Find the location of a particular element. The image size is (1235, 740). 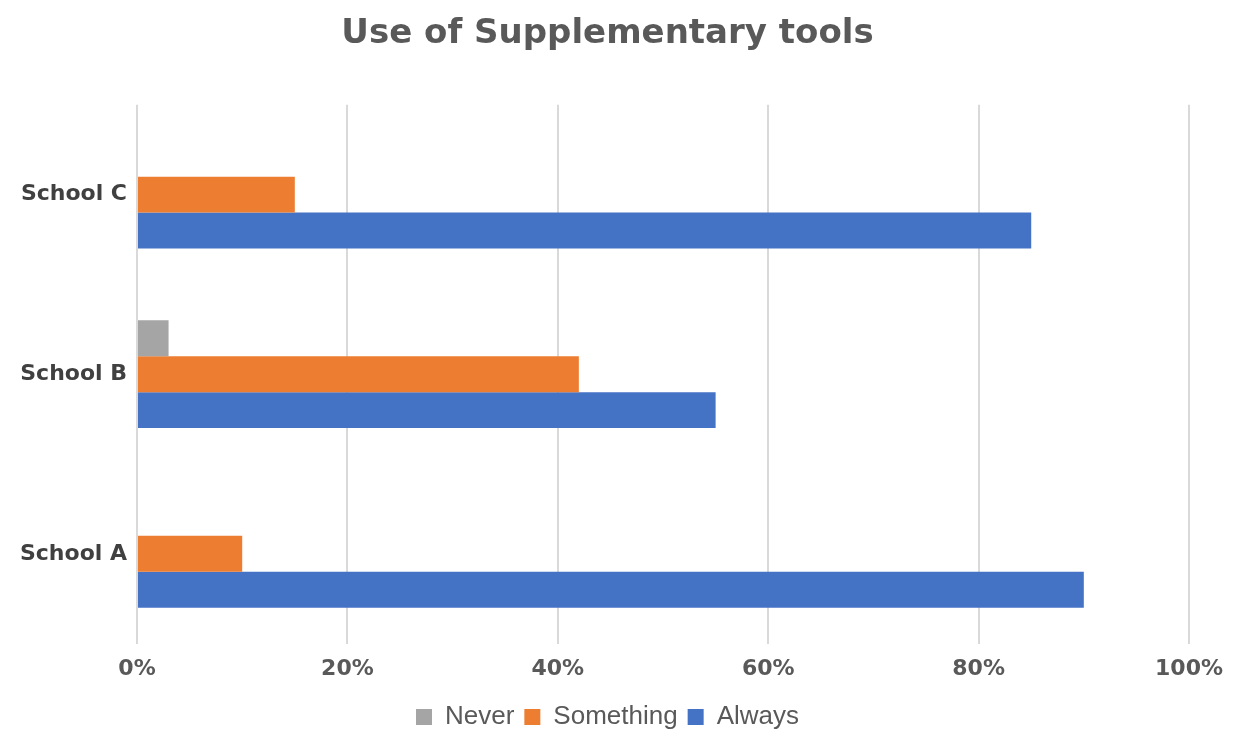

y-tick-label: School C is located at coordinates (73, 193).